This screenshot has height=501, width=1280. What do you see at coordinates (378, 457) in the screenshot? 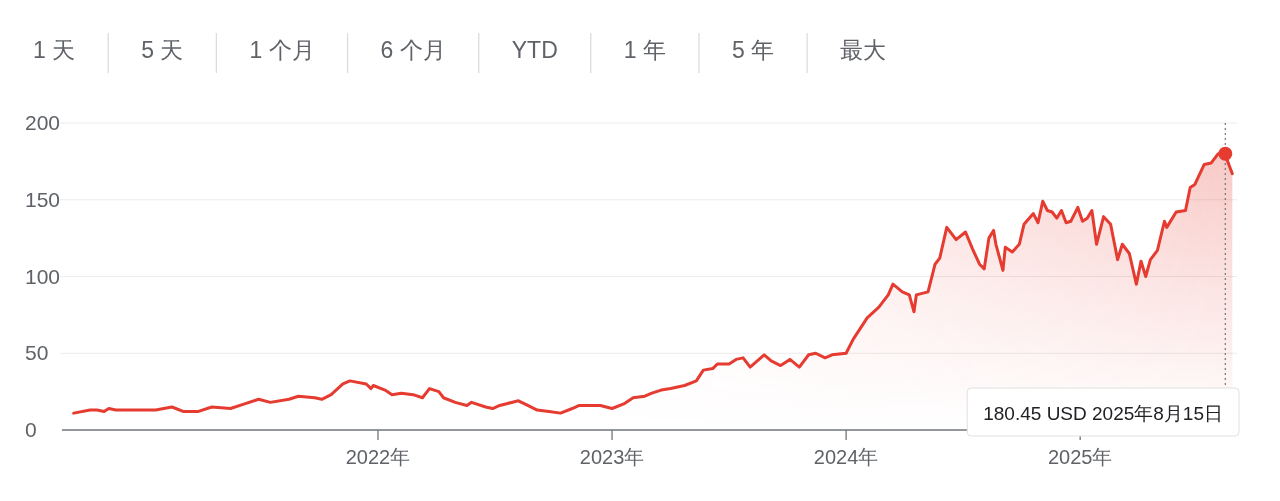
I see `x-tick-label: 2022年` at bounding box center [378, 457].